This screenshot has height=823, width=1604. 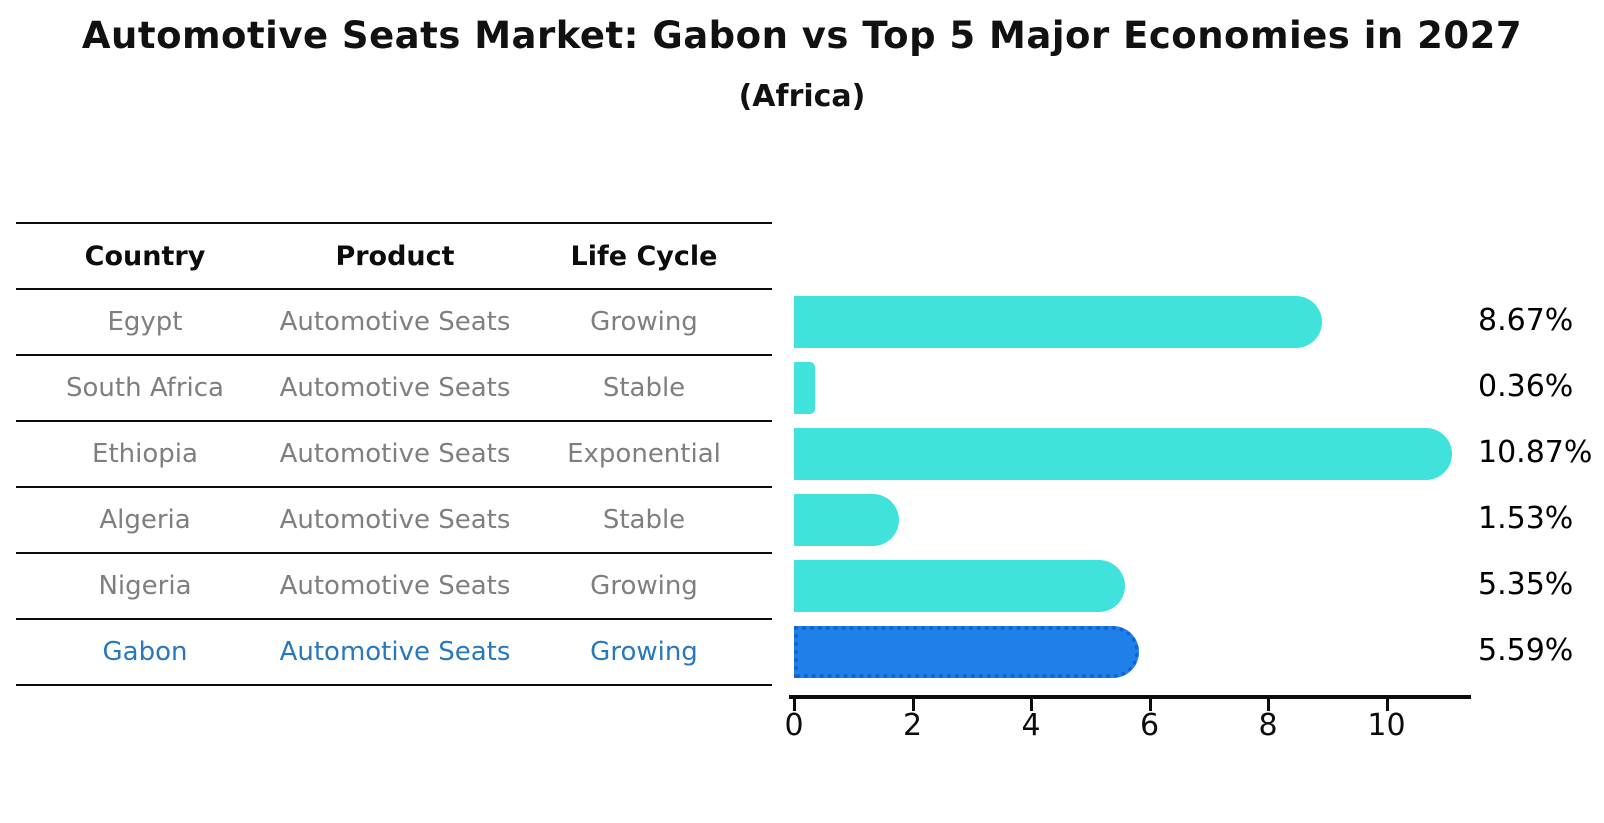 I want to click on x-axis-tick-label: 0, so click(x=794, y=725).